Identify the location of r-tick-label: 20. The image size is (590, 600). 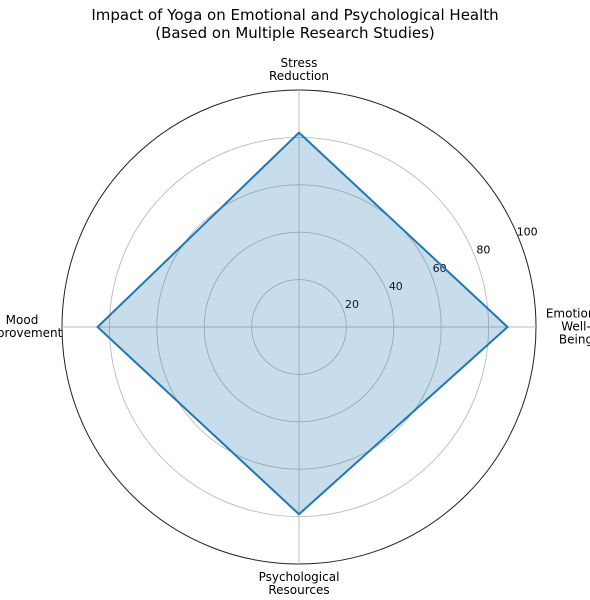
(352, 304).